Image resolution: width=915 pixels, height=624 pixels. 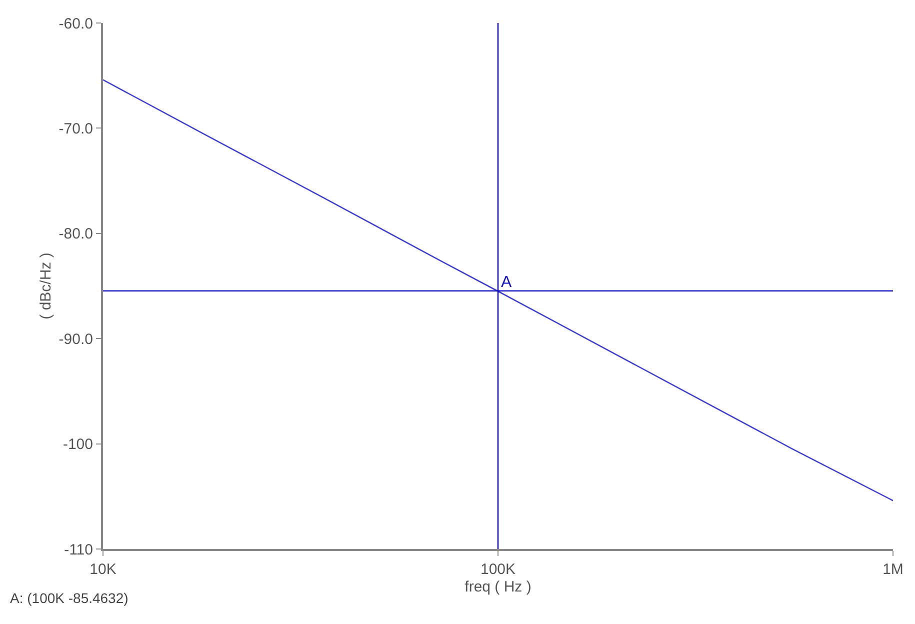 What do you see at coordinates (78, 549) in the screenshot?
I see `y-tick-label: -110` at bounding box center [78, 549].